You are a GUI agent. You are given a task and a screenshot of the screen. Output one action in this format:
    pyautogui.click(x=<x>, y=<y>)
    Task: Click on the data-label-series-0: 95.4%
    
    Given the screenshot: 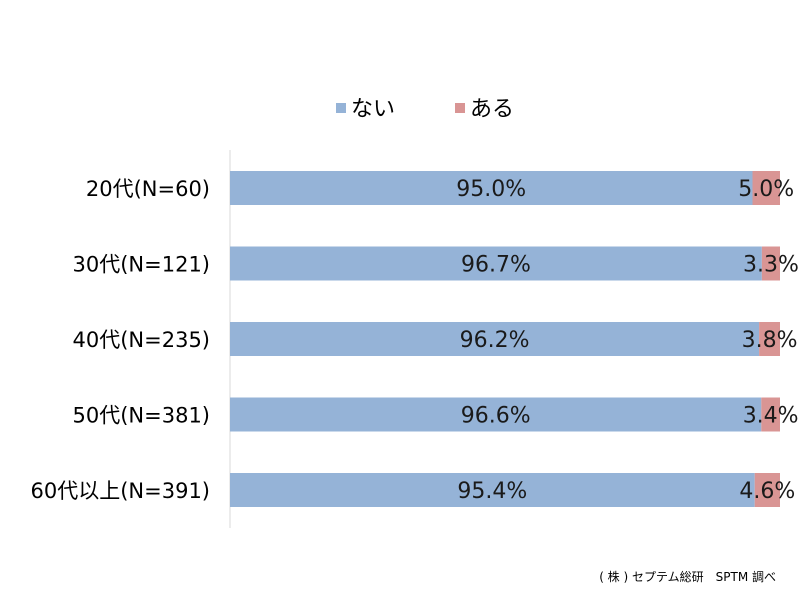 What is the action you would take?
    pyautogui.click(x=492, y=491)
    